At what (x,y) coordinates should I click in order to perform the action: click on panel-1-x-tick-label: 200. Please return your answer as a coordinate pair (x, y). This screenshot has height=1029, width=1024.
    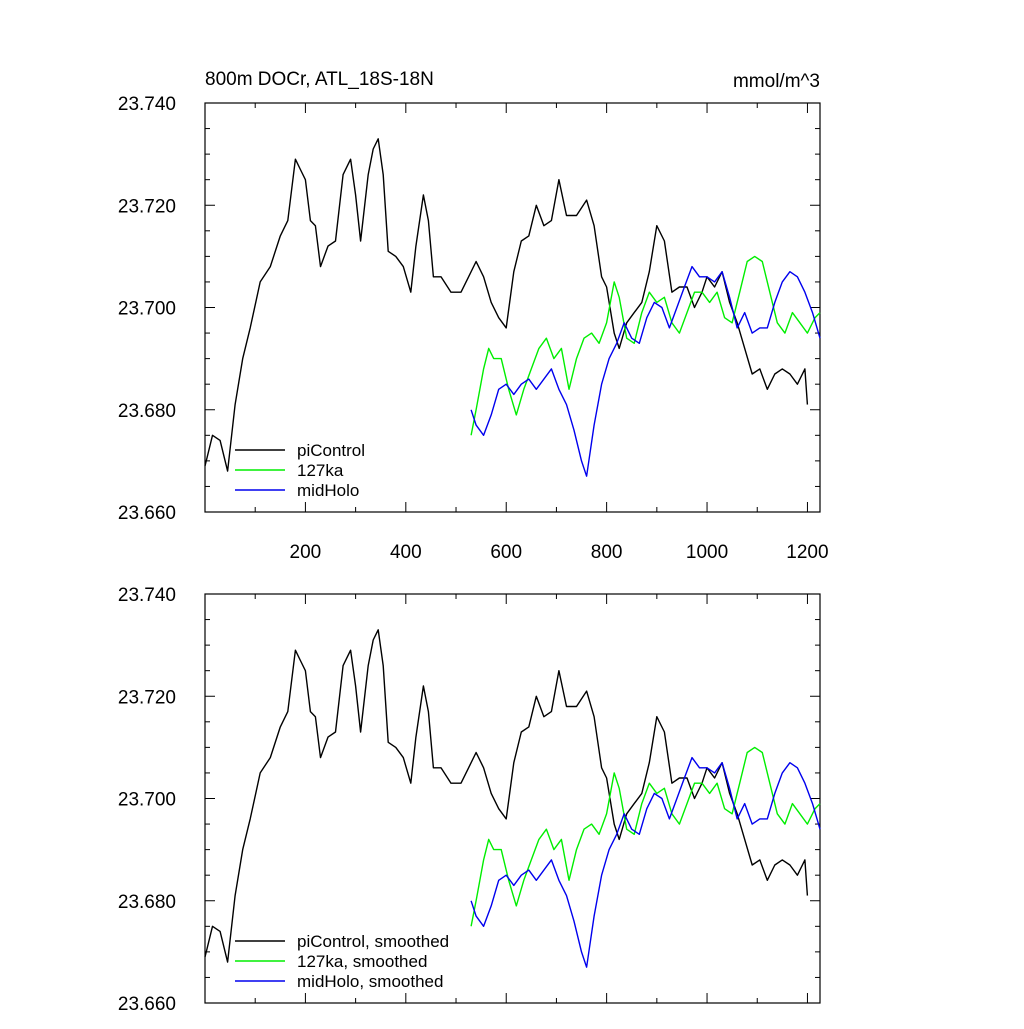
    Looking at the image, I should click on (306, 552).